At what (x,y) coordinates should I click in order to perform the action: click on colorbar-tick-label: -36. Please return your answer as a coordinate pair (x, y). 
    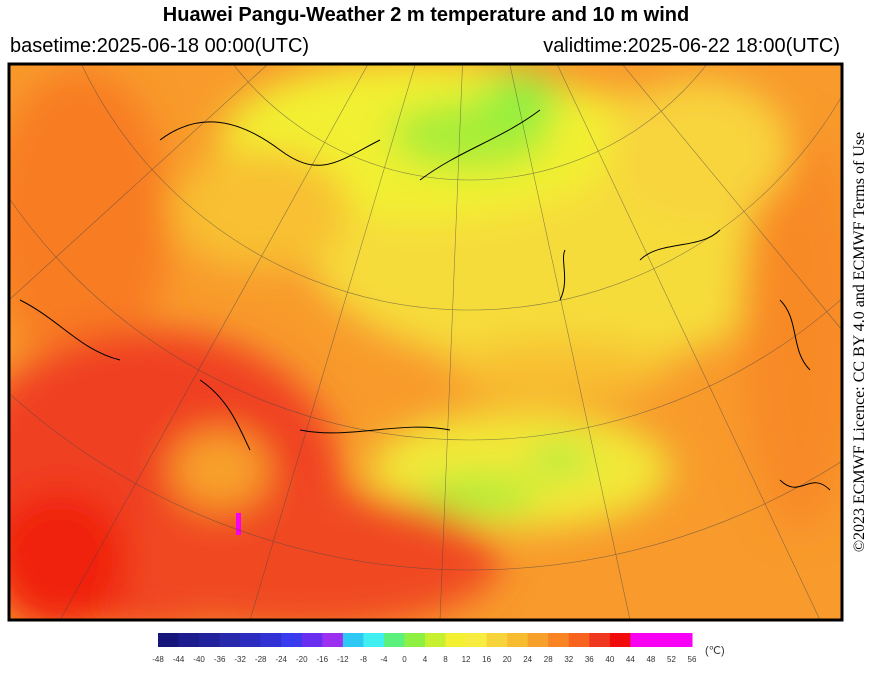
    Looking at the image, I should click on (220, 659).